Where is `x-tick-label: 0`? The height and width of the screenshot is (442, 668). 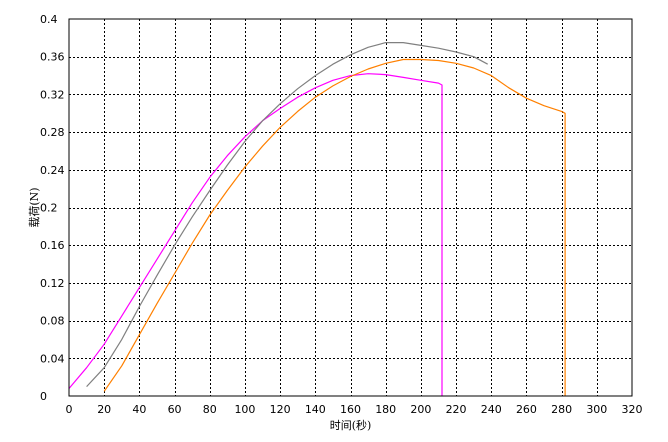 x-tick-label: 0 is located at coordinates (69, 409).